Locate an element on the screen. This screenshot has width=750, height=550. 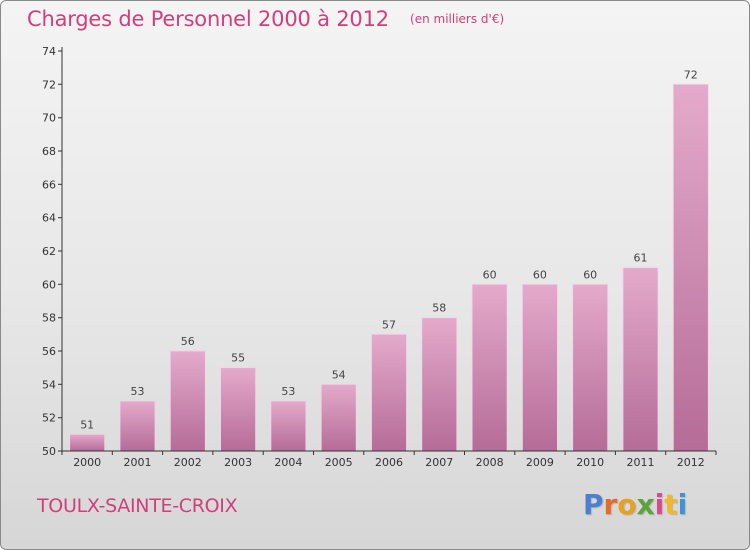
x-tick-label-2008: 2008 is located at coordinates (490, 462).